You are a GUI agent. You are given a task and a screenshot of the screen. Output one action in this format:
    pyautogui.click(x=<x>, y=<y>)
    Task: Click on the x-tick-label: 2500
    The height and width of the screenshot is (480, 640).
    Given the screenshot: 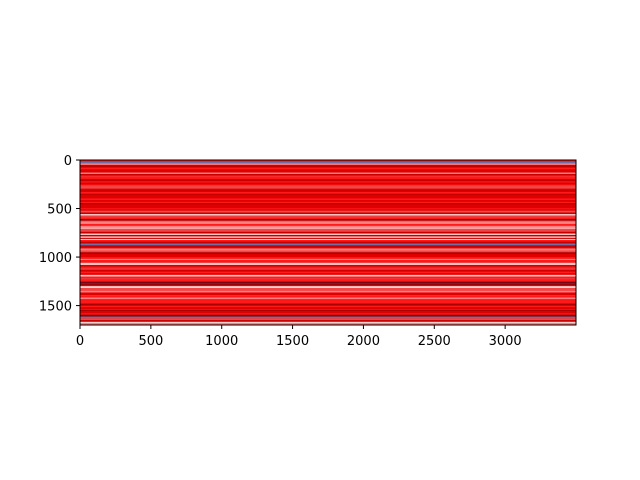 What is the action you would take?
    pyautogui.click(x=434, y=341)
    